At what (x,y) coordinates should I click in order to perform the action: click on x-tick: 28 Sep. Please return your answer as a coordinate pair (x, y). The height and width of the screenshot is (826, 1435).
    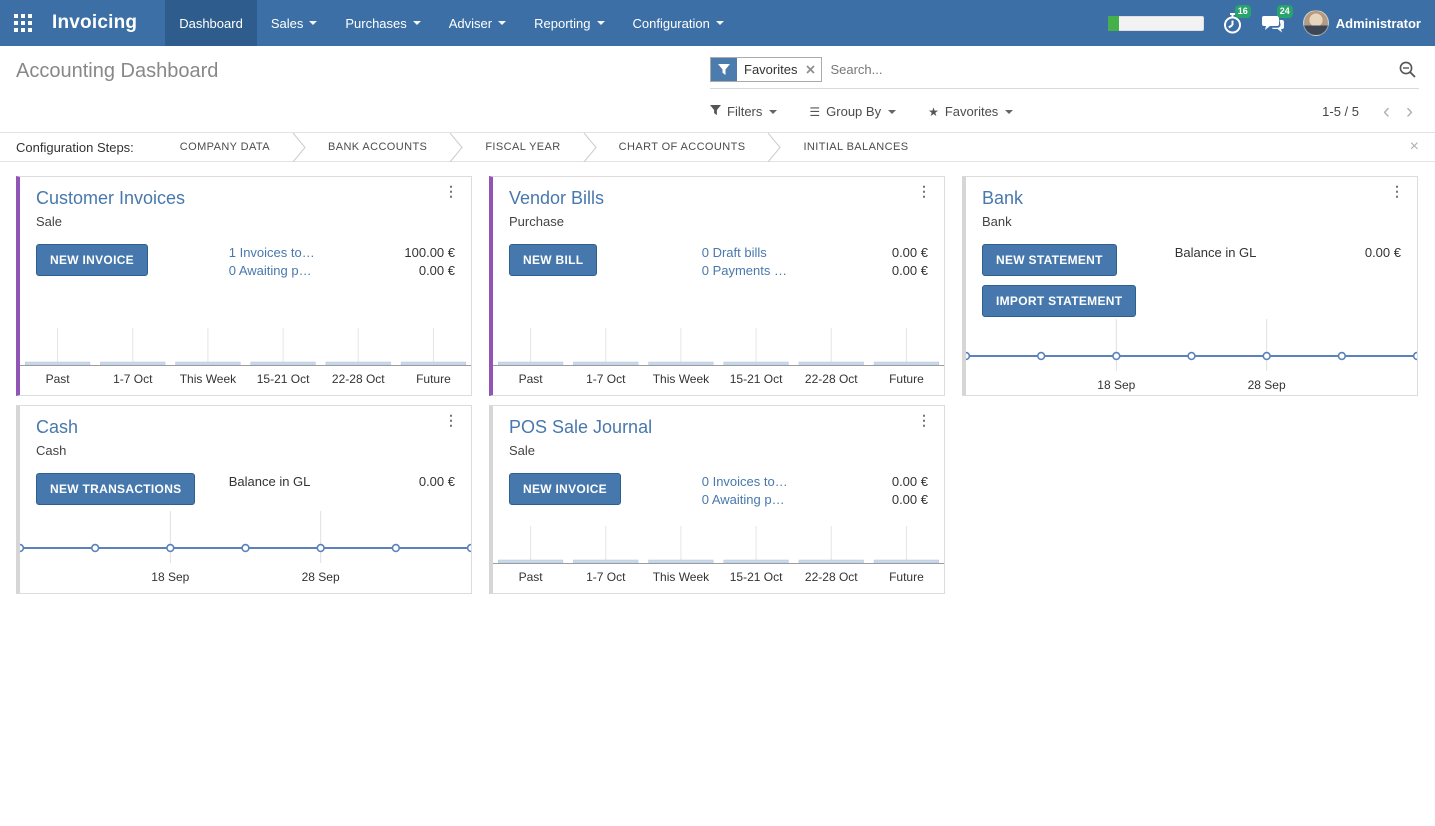
    Looking at the image, I should click on (320, 577).